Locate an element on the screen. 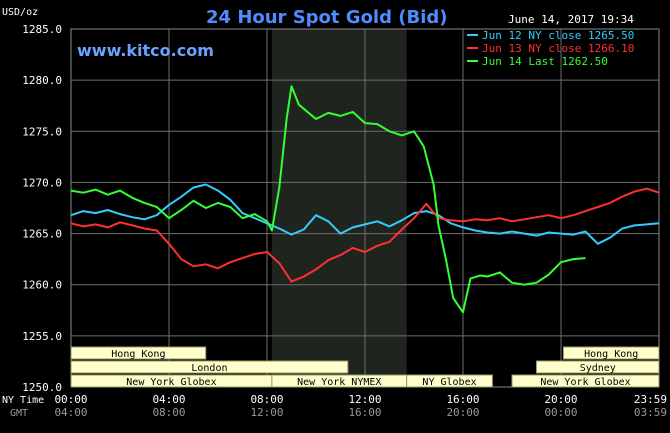 This screenshot has width=670, height=433. ny-time-tick: 23:59 is located at coordinates (650, 399).